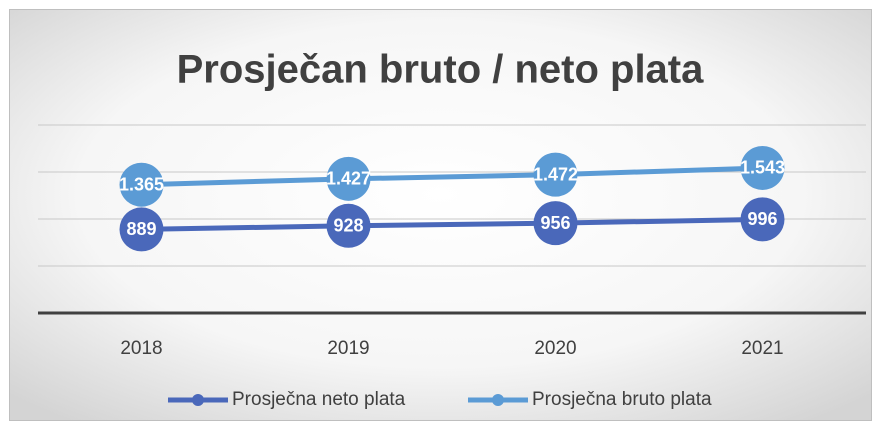 The width and height of the screenshot is (881, 430). I want to click on x-tick-label: 2019, so click(348, 348).